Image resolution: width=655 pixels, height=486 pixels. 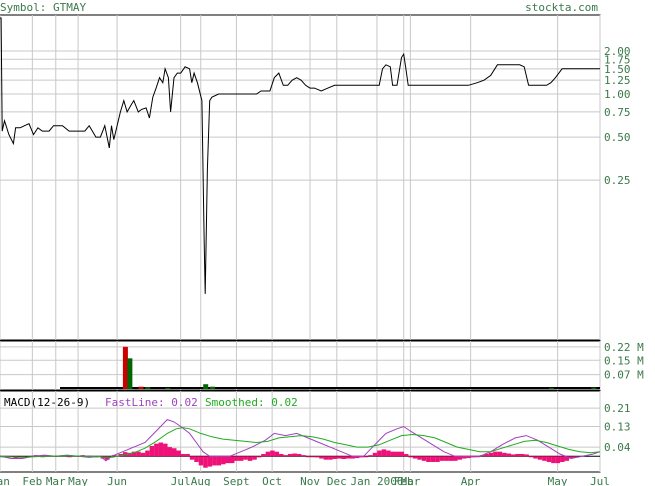 What do you see at coordinates (617, 59) in the screenshot?
I see `price-tick-label: 1.75` at bounding box center [617, 59].